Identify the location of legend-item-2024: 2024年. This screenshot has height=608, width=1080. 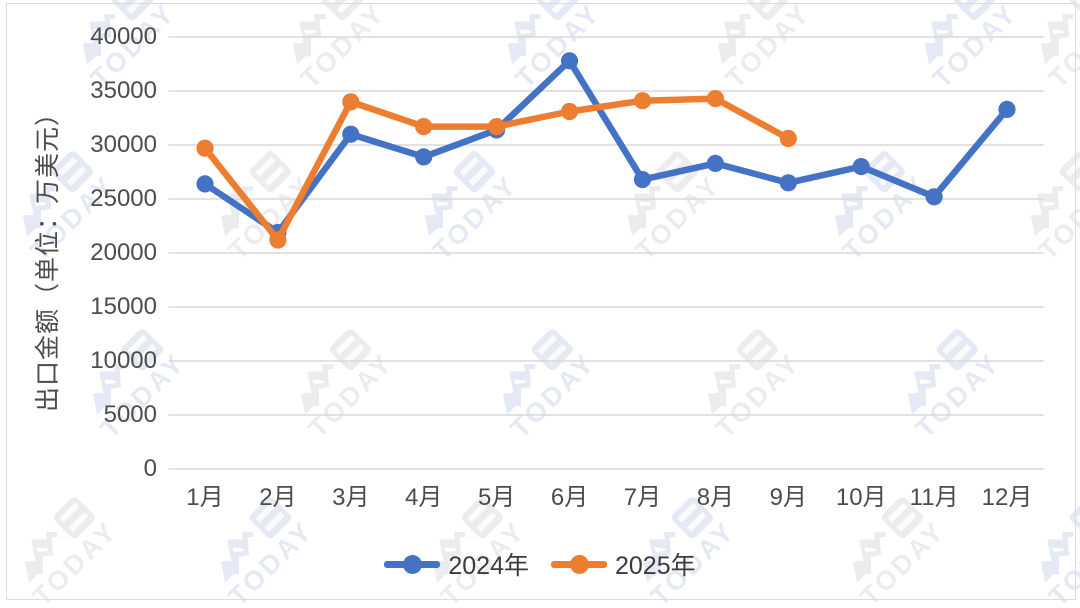
(456, 564).